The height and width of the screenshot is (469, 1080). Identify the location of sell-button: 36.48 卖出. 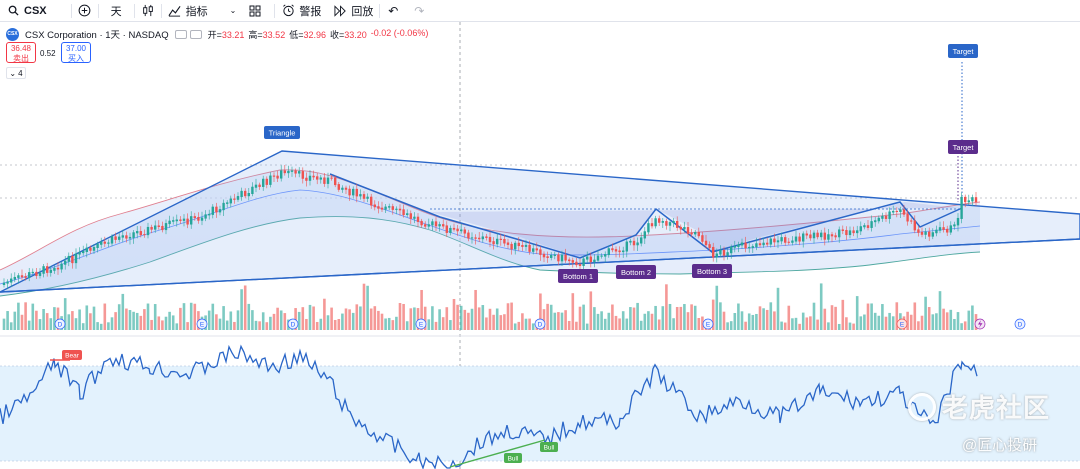
(21, 52).